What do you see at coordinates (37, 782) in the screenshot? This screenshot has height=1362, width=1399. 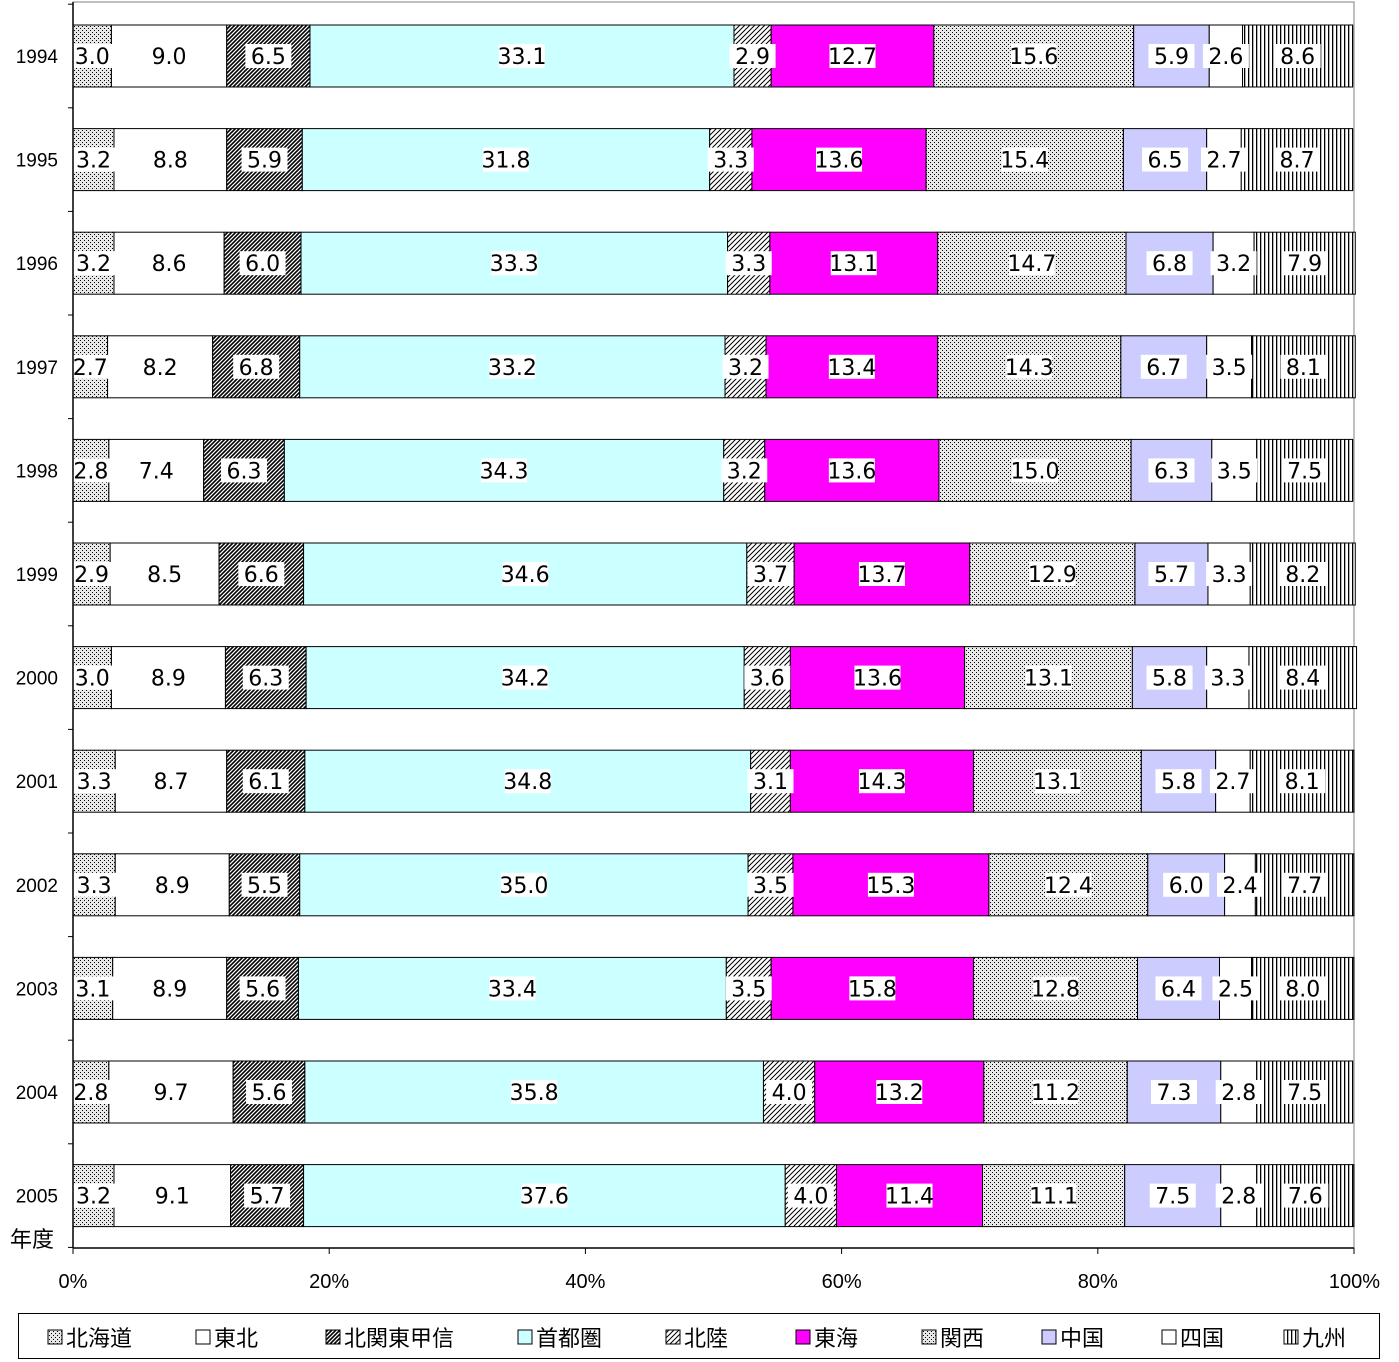 I see `category-label: 2001` at bounding box center [37, 782].